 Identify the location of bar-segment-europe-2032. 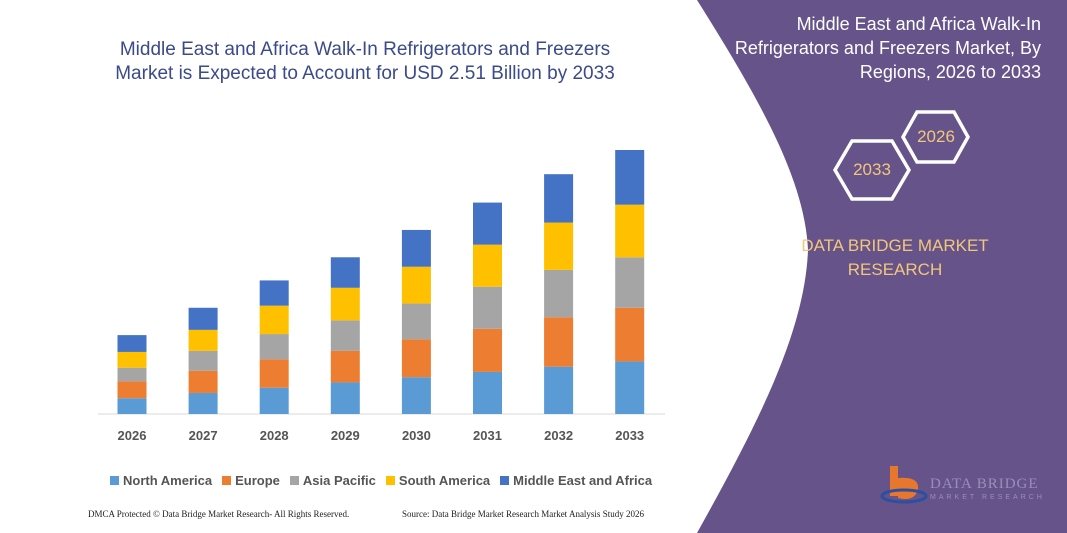
(559, 342).